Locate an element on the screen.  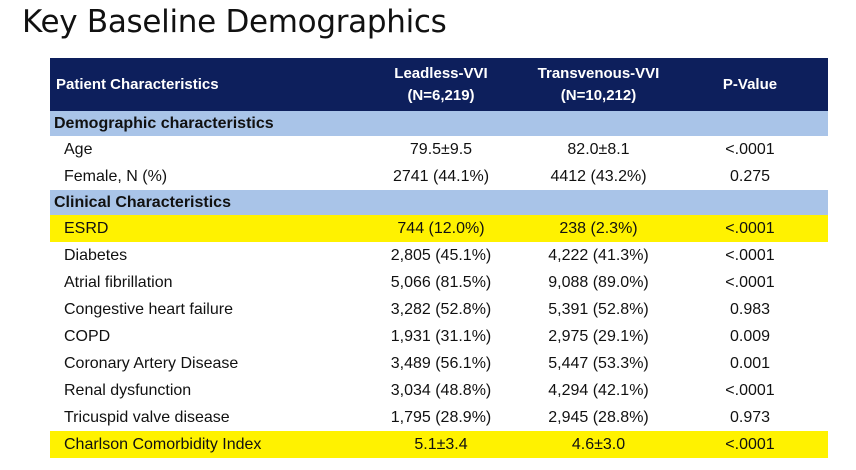
leadless-value: 79.5±9.5 is located at coordinates (441, 149).